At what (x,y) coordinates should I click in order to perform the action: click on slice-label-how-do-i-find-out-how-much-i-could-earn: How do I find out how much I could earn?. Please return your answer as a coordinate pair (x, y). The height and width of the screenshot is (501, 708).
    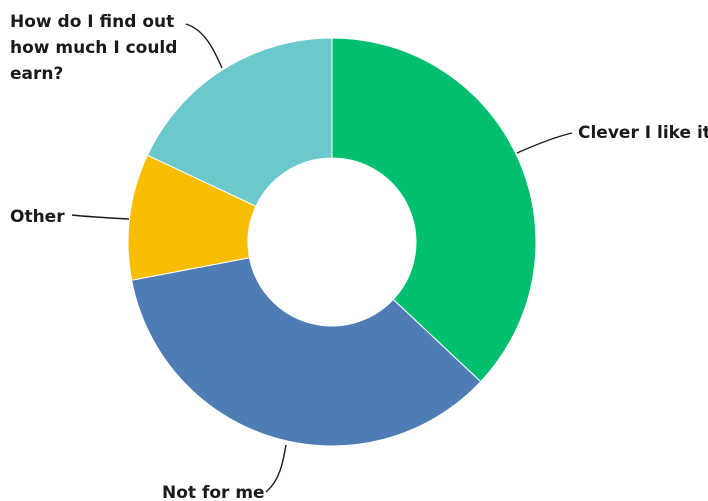
    Looking at the image, I should click on (93, 48).